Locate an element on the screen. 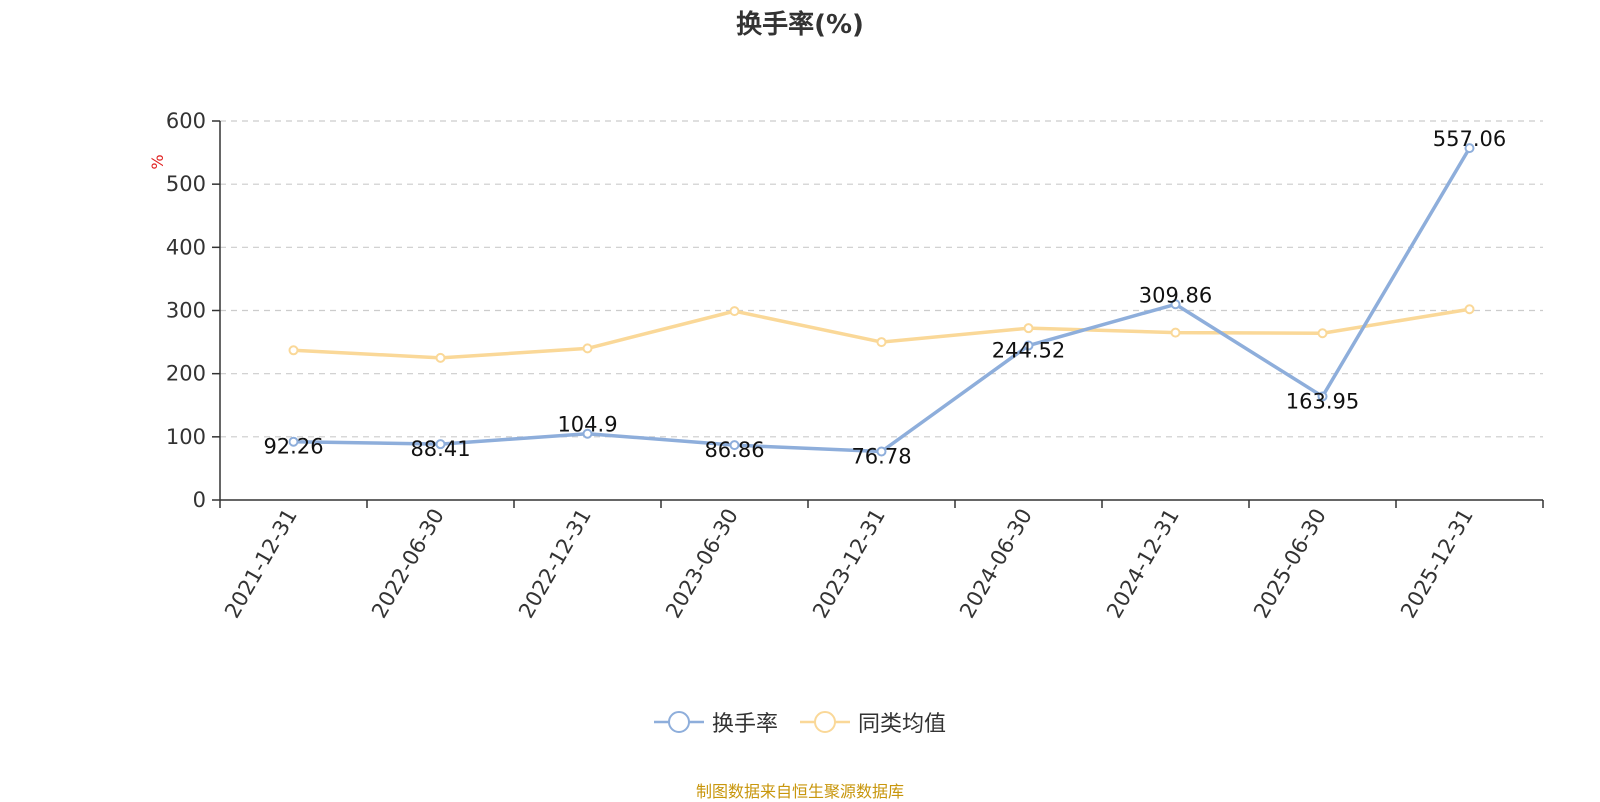  y-tick-label: 300 is located at coordinates (186, 311).